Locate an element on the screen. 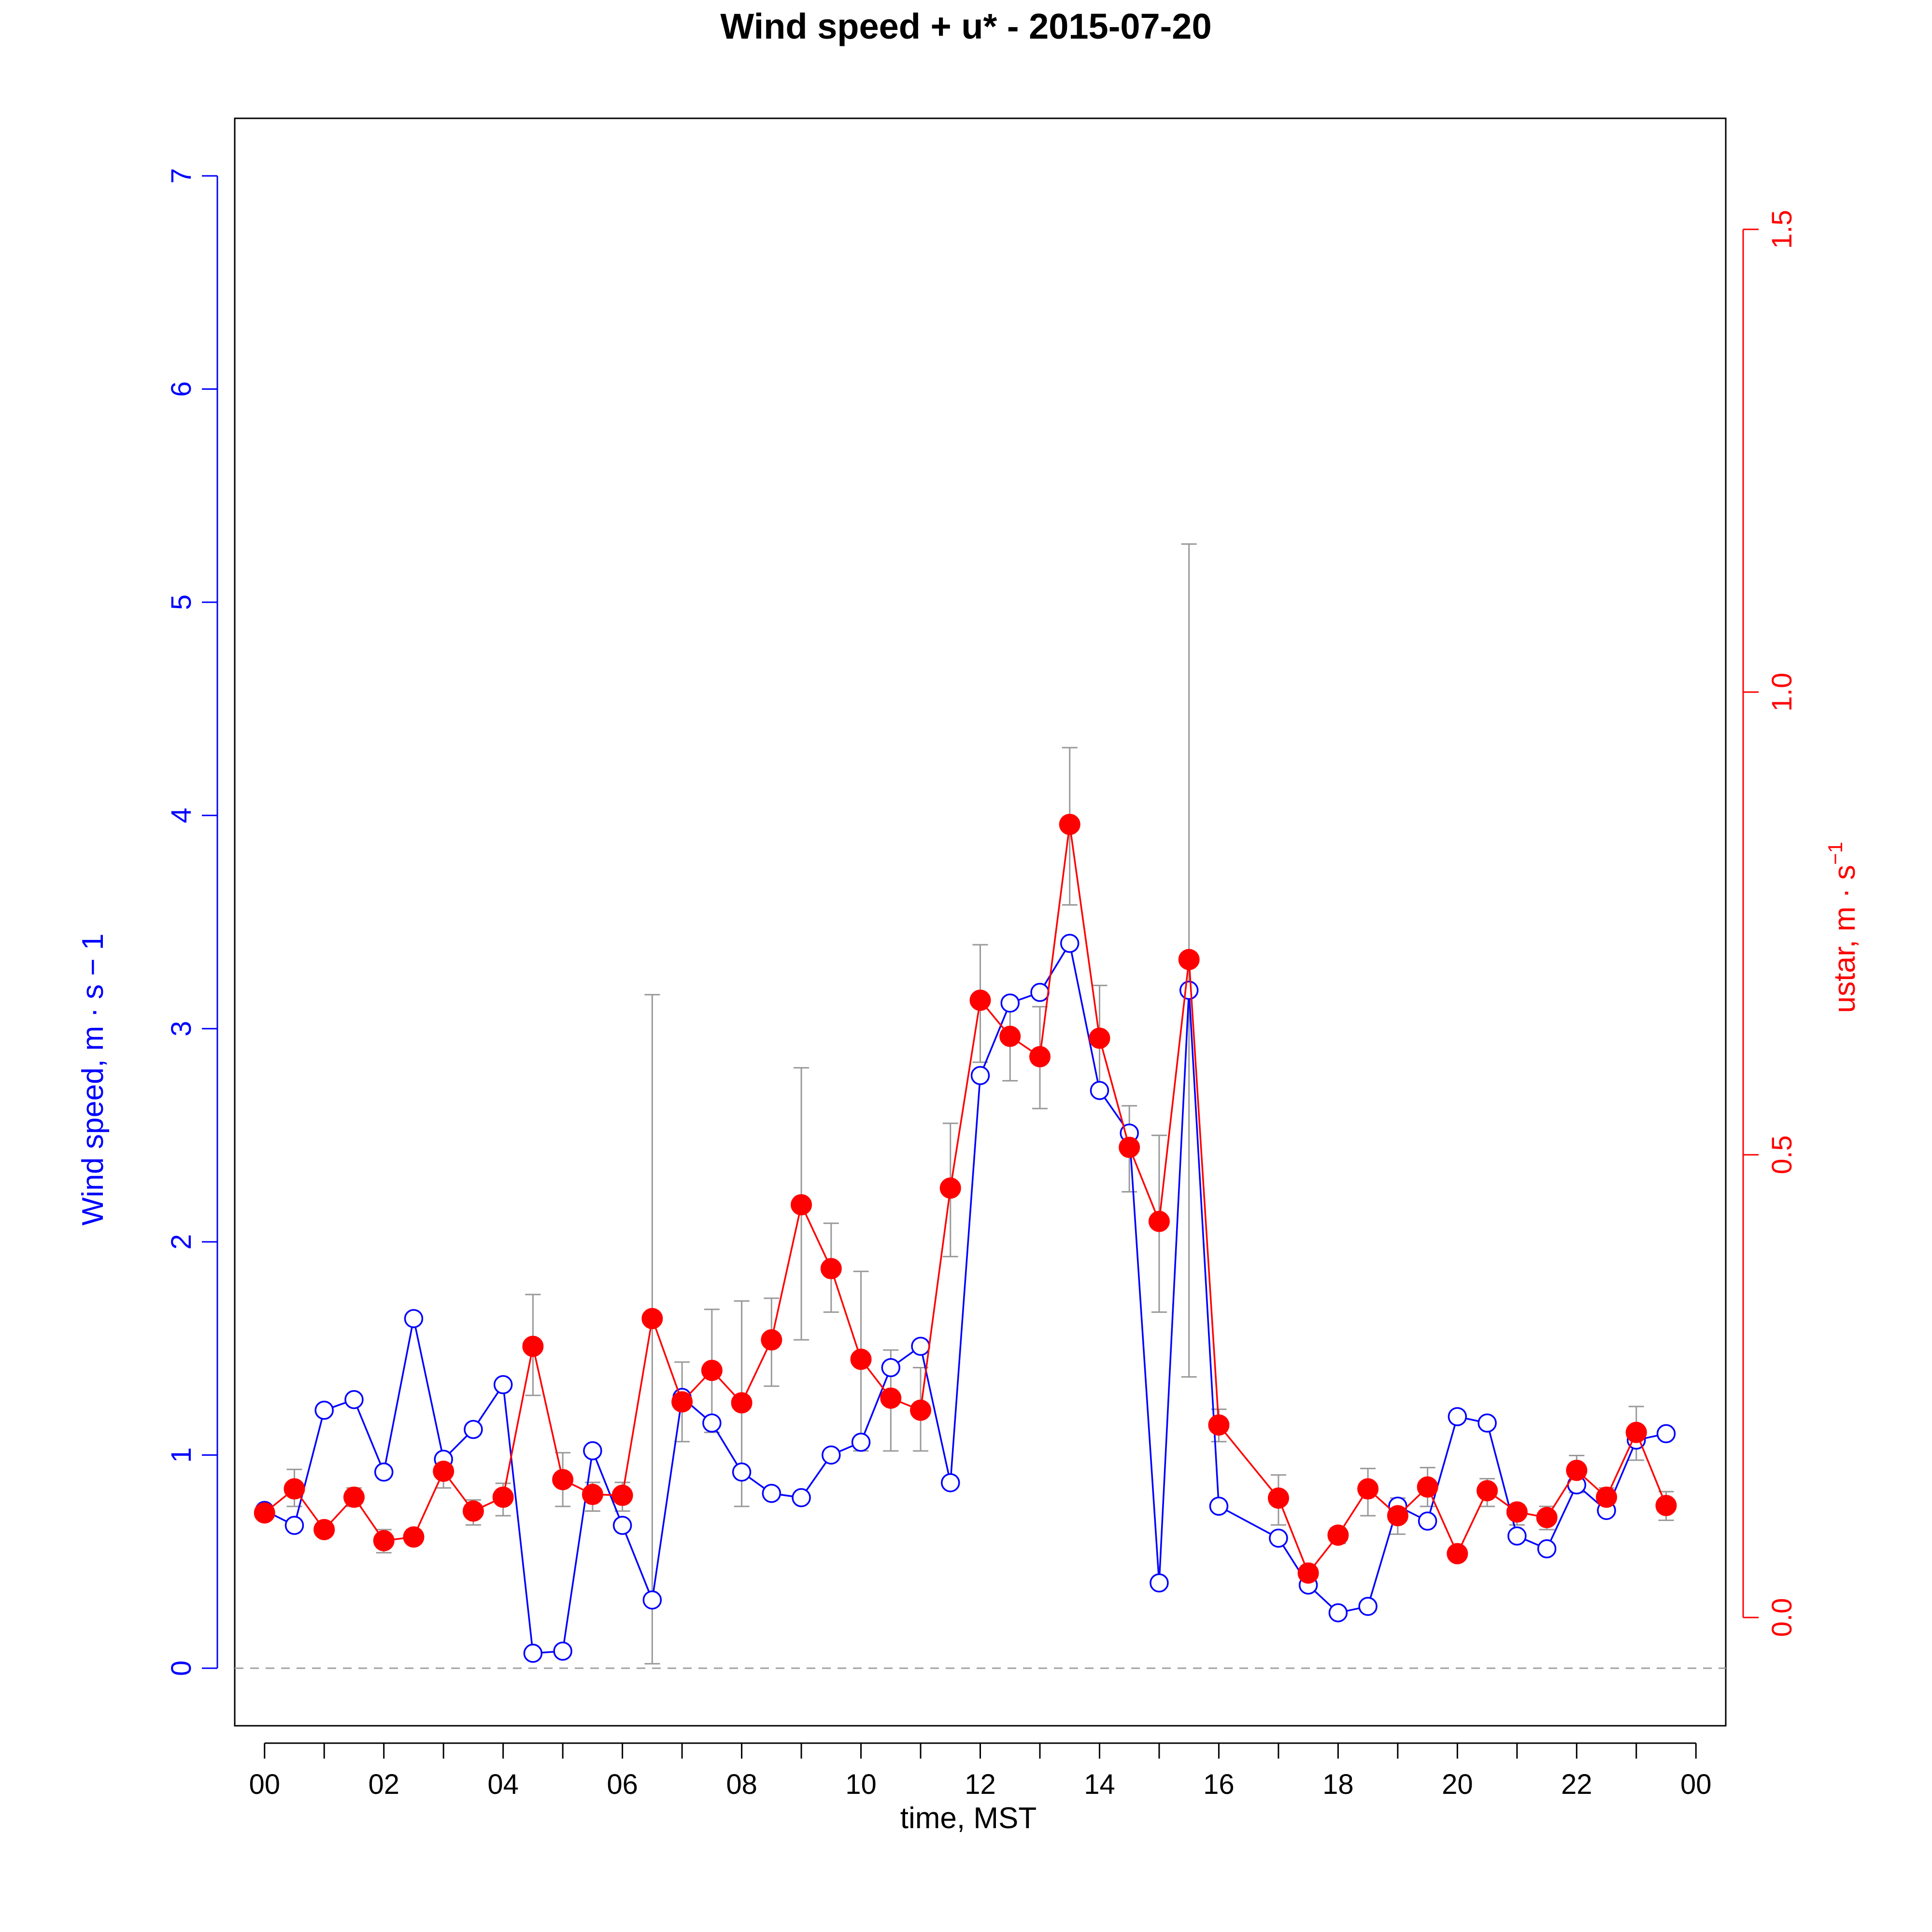  x-tick-label: 12 is located at coordinates (980, 1784).